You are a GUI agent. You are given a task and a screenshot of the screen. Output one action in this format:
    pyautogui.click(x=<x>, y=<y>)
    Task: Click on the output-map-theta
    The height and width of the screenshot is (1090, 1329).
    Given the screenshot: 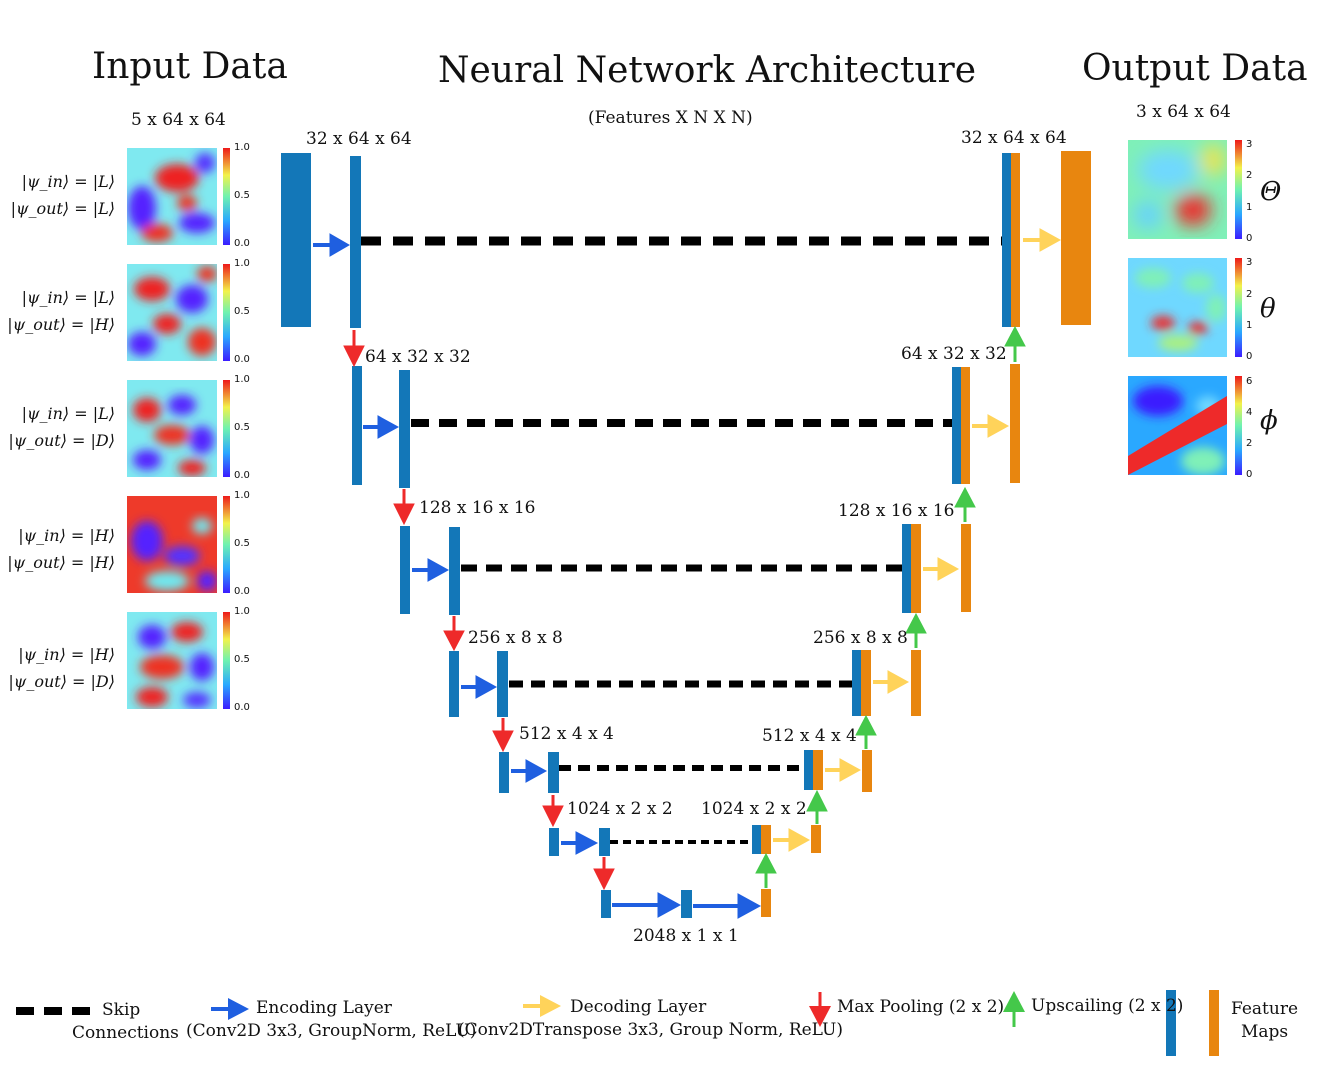 What is the action you would take?
    pyautogui.click(x=1177, y=307)
    